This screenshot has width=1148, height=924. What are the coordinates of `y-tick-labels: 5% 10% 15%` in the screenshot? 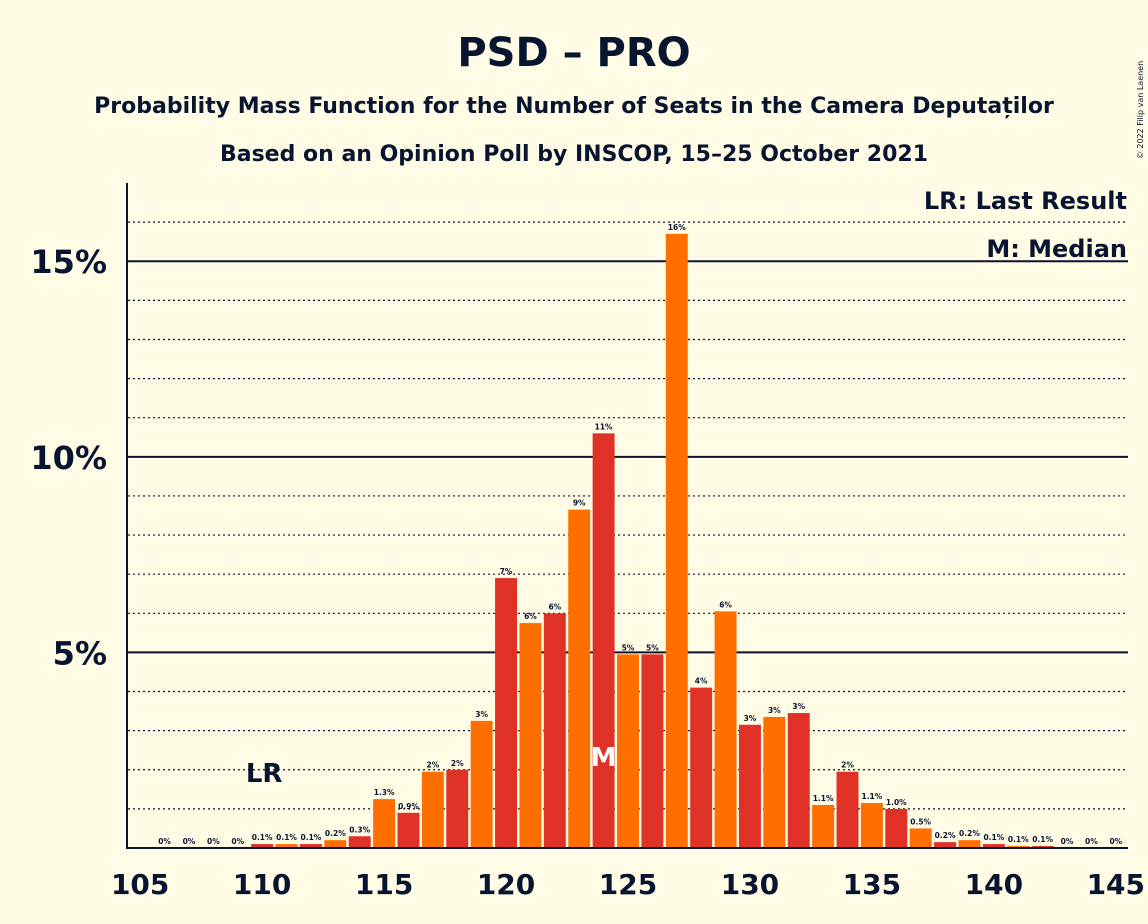 It's located at (68, 457).